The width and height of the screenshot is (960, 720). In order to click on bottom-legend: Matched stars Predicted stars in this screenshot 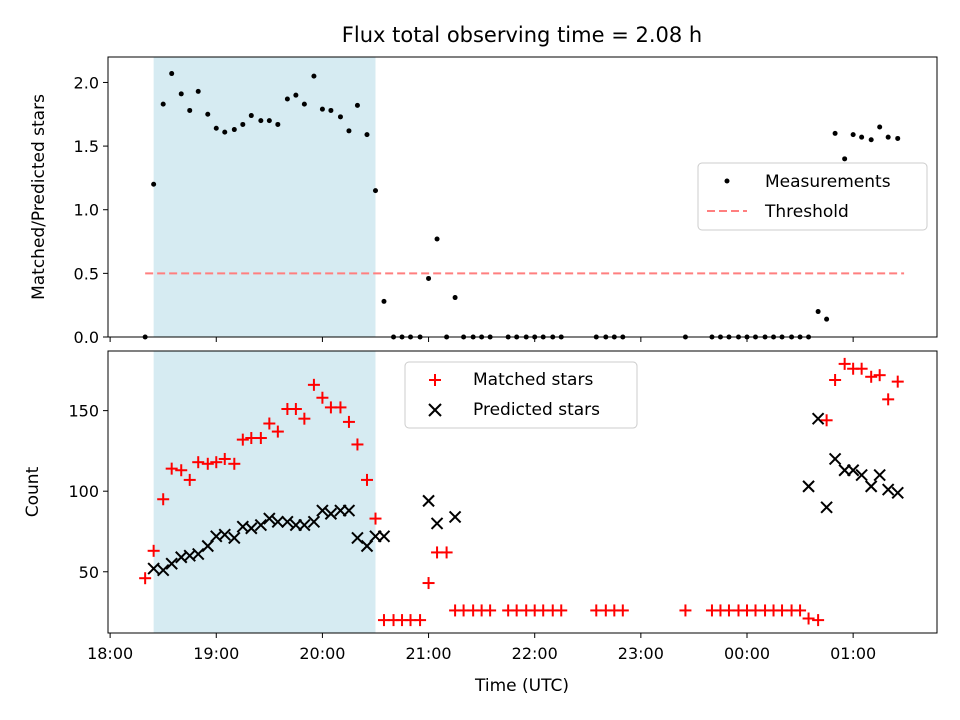, I will do `click(521, 395)`.